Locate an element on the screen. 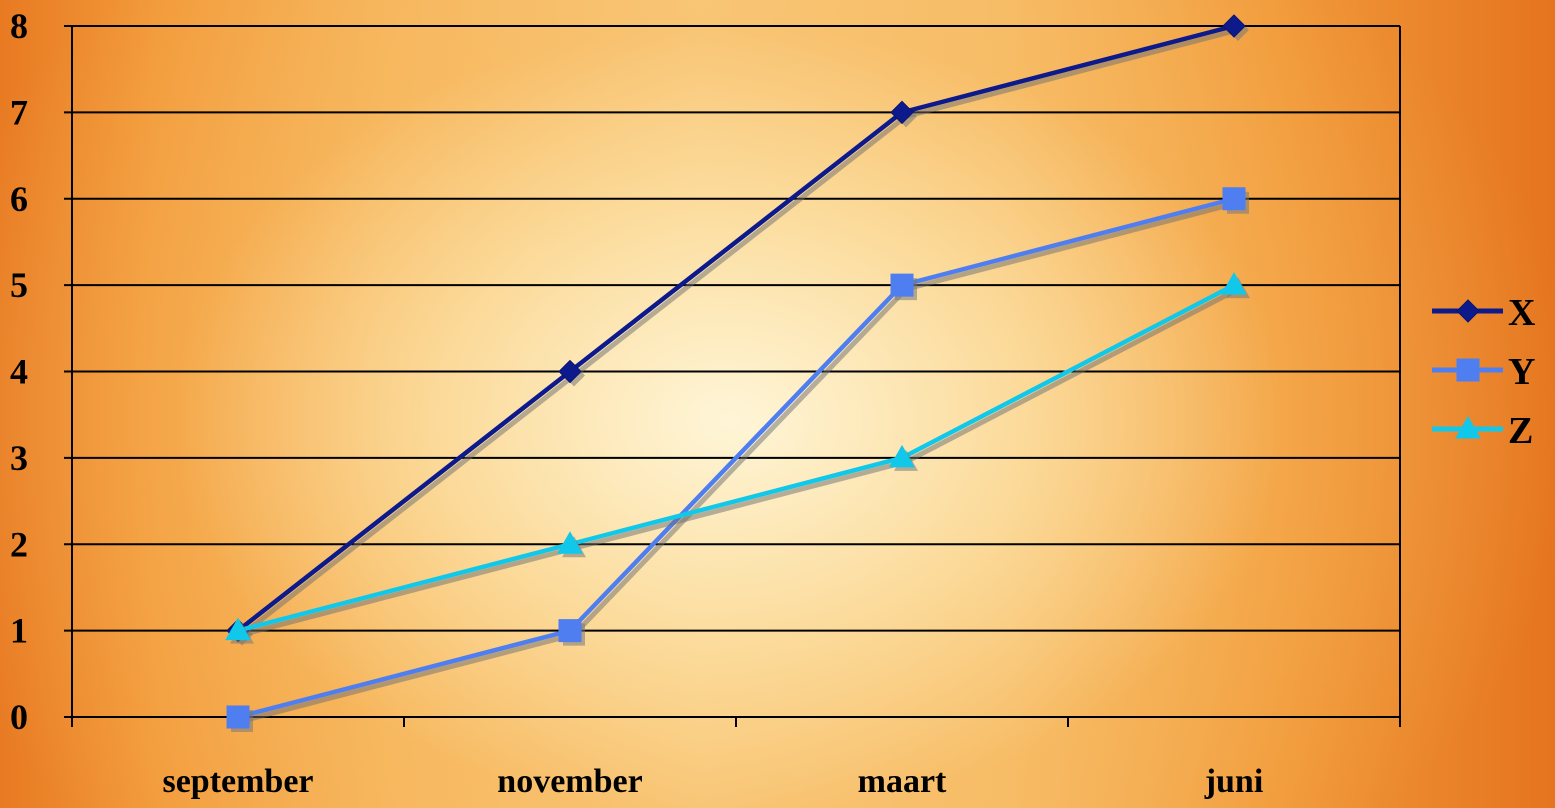  legend-label: X is located at coordinates (1521, 313).